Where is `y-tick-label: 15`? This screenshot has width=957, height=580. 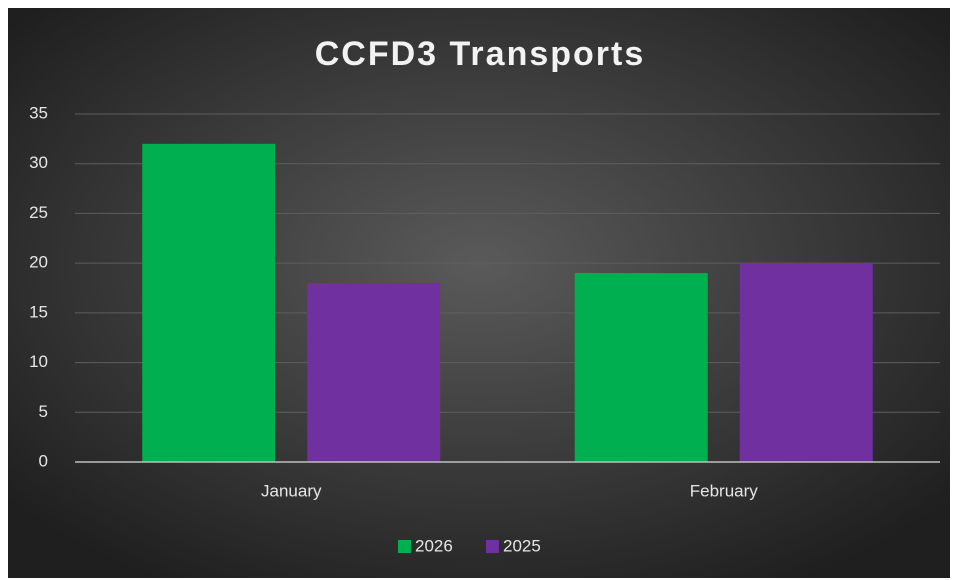 y-tick-label: 15 is located at coordinates (38, 311).